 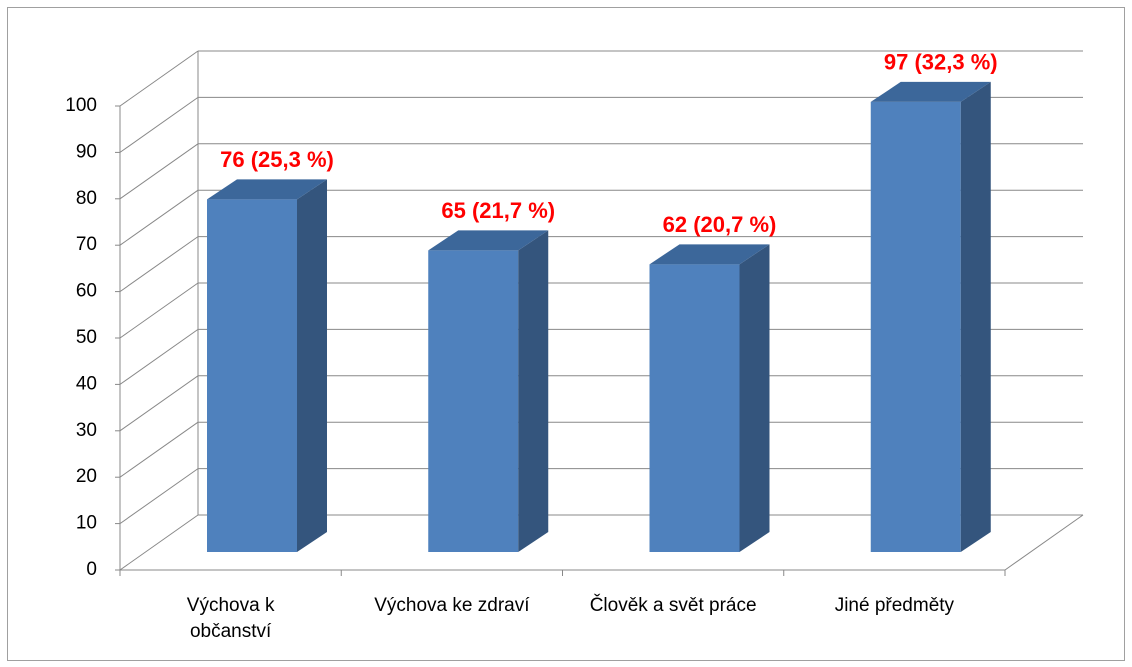 What do you see at coordinates (86, 523) in the screenshot?
I see `y-tick-label: 10` at bounding box center [86, 523].